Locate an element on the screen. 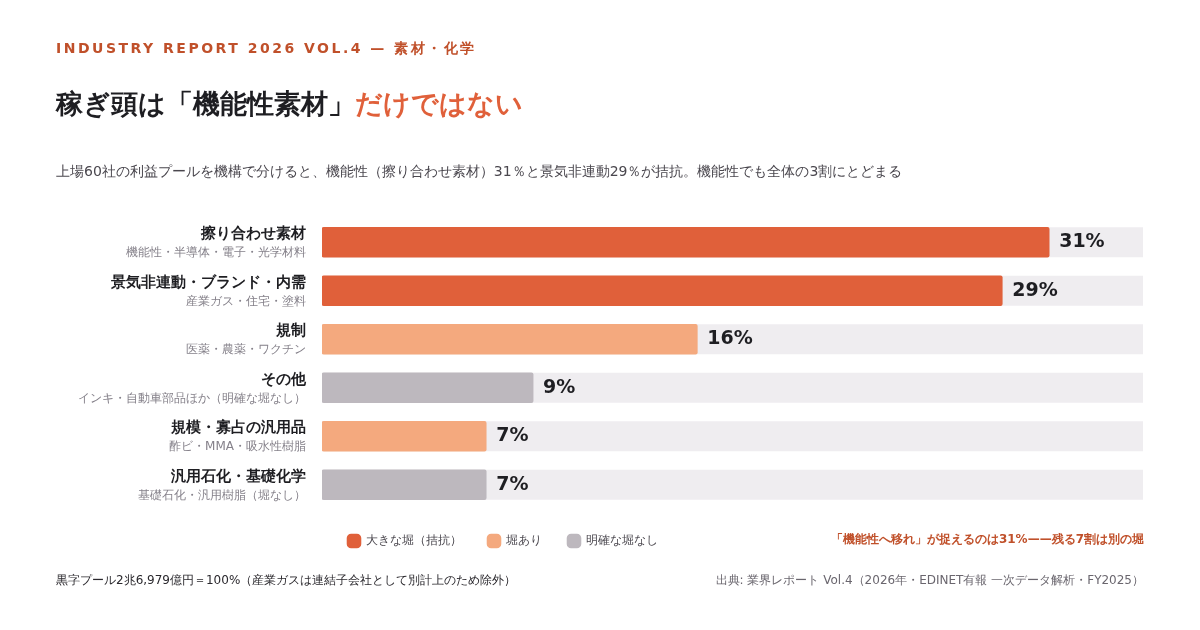 The image size is (1200, 630). y-tick-label: 規模・寡占の汎用品 is located at coordinates (238, 427).